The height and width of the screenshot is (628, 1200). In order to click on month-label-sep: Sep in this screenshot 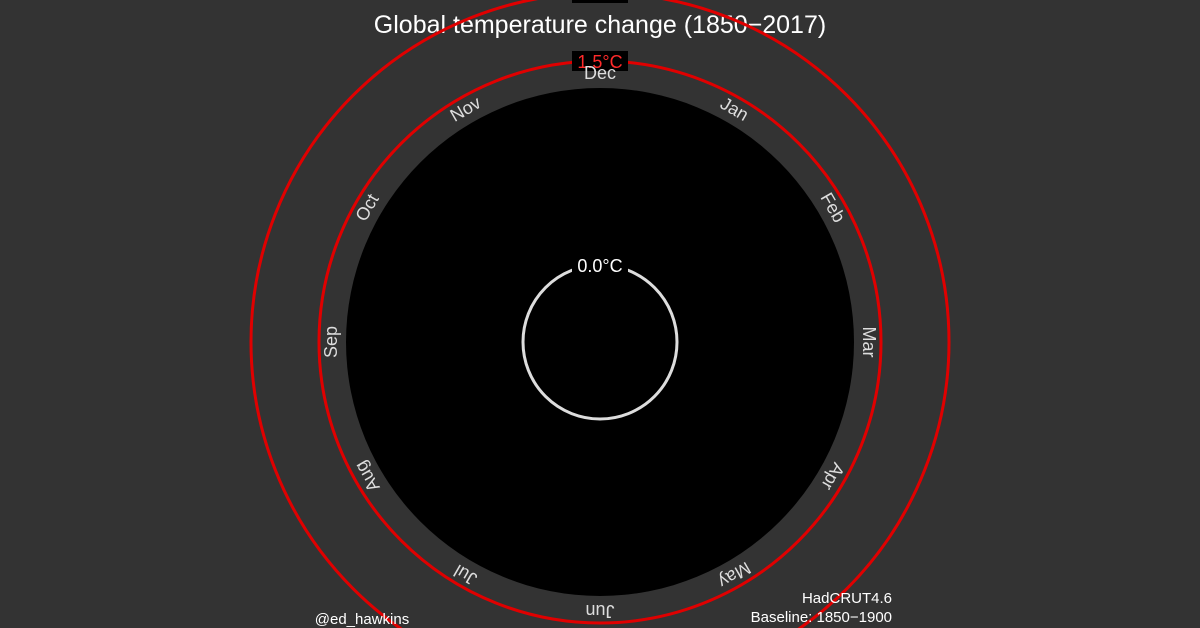, I will do `click(331, 342)`.